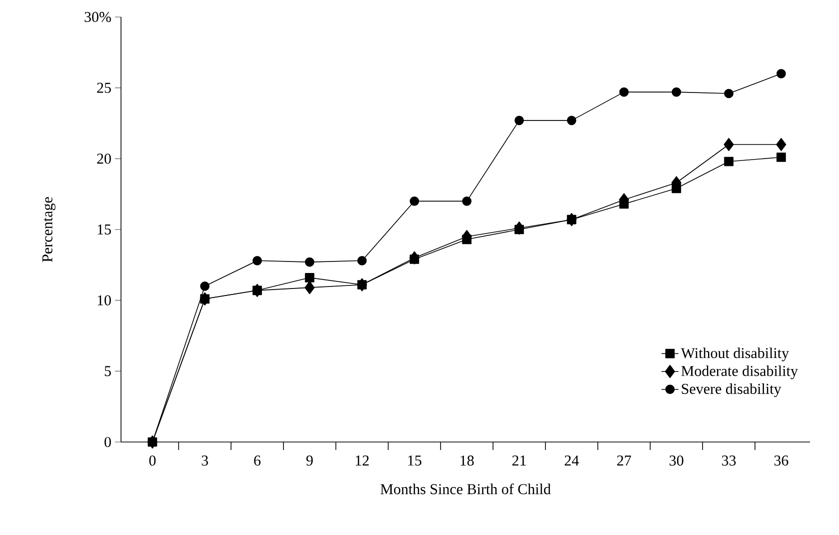 This screenshot has width=839, height=535. I want to click on y-tick-label: 5, so click(107, 371).